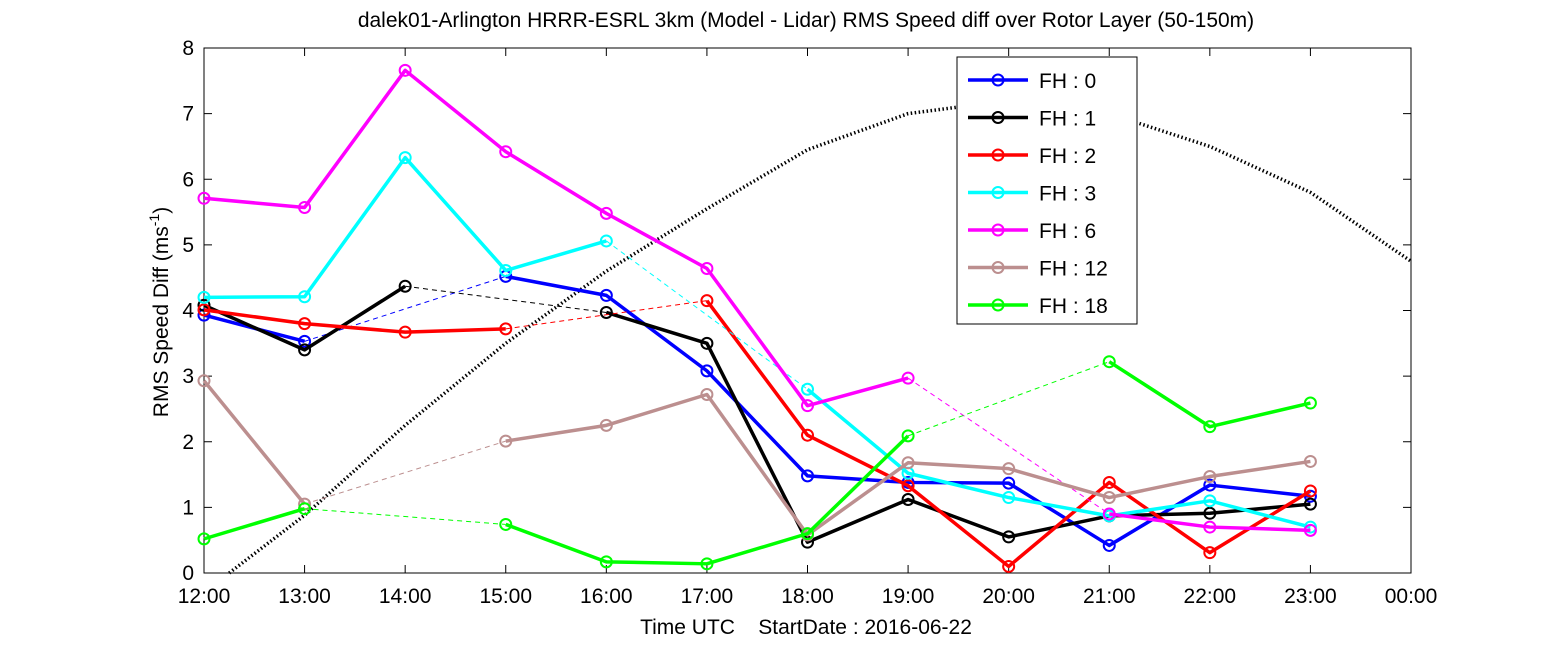 The height and width of the screenshot is (656, 1559). I want to click on legend-label: FH : 3, so click(1067, 194).